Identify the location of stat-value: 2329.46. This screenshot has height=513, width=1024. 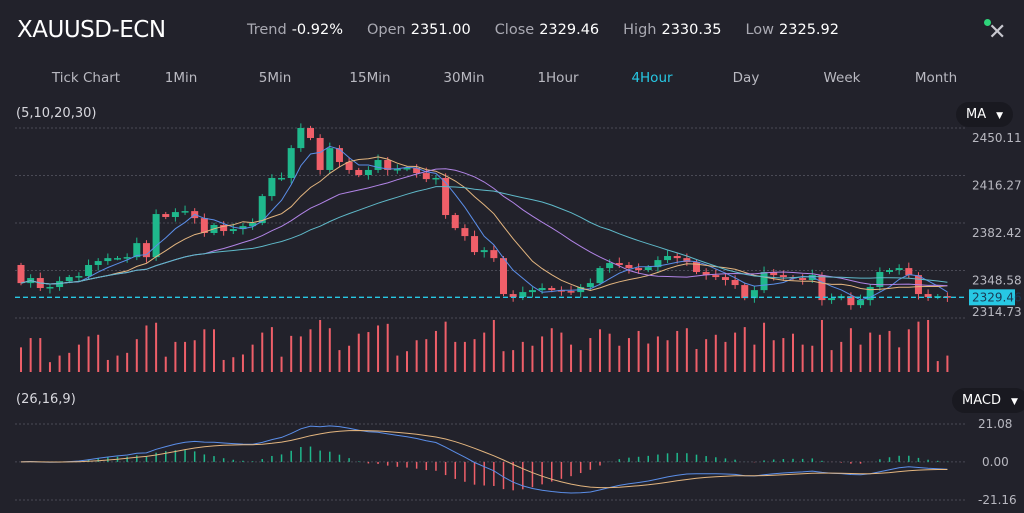
(569, 30).